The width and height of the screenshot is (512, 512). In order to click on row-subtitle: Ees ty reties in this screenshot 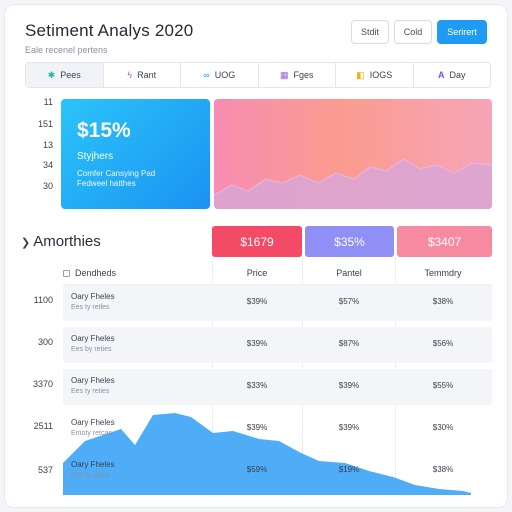, I will do `click(90, 391)`.